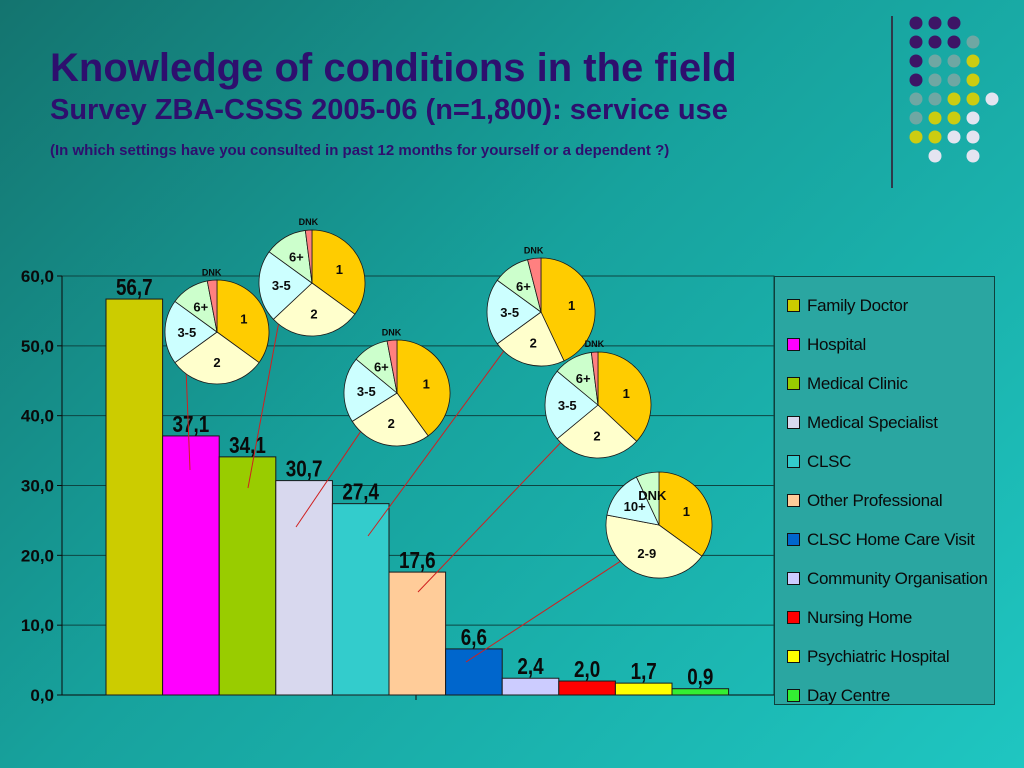 The height and width of the screenshot is (768, 1024). Describe the element at coordinates (417, 560) in the screenshot. I see `bar-value-label: 17,6` at that location.